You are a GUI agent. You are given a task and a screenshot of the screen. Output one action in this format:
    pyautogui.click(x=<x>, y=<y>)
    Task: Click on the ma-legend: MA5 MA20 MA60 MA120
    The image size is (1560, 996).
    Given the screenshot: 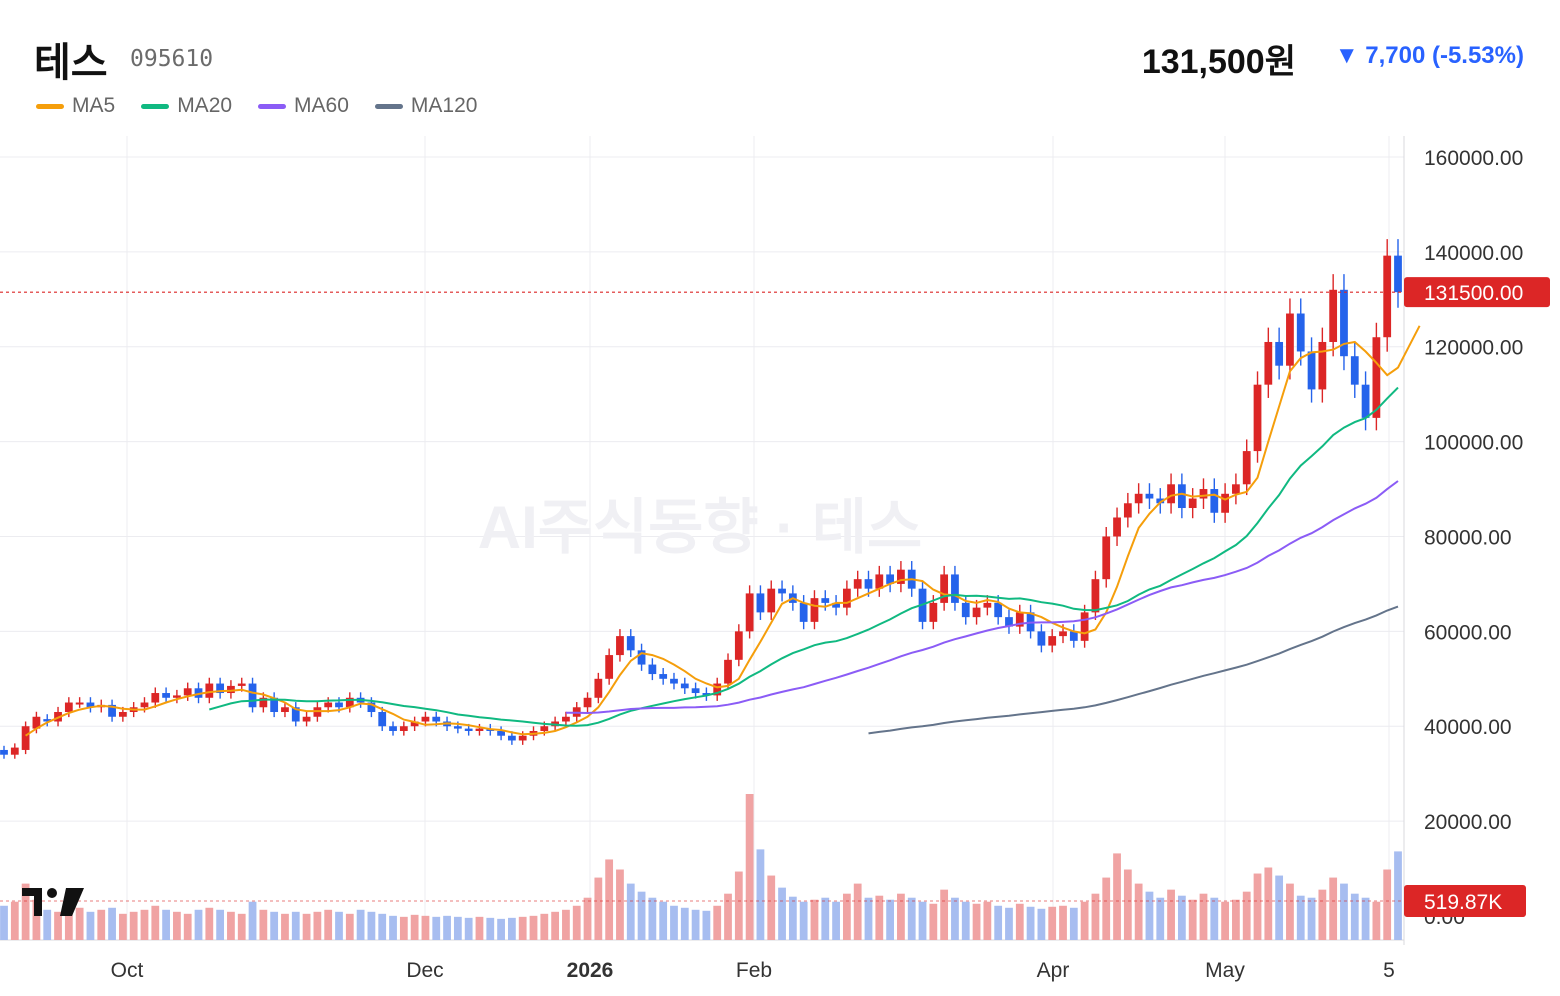 What is the action you would take?
    pyautogui.click(x=256, y=106)
    